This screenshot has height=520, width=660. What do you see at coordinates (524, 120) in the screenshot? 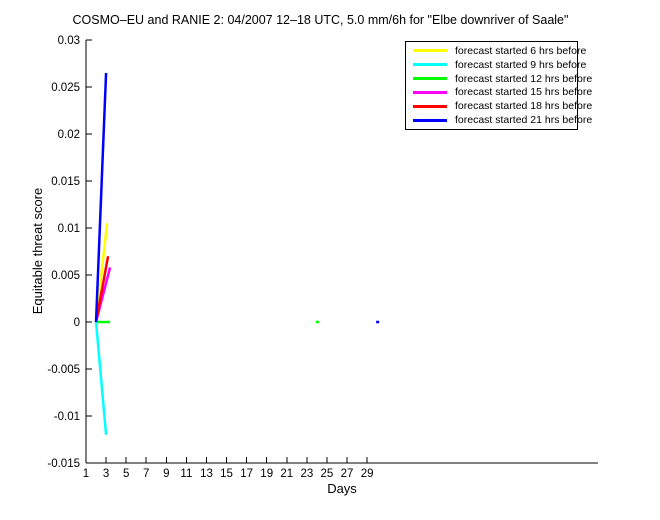
I see `legend-label-5: forecast started 21 hrs before` at bounding box center [524, 120].